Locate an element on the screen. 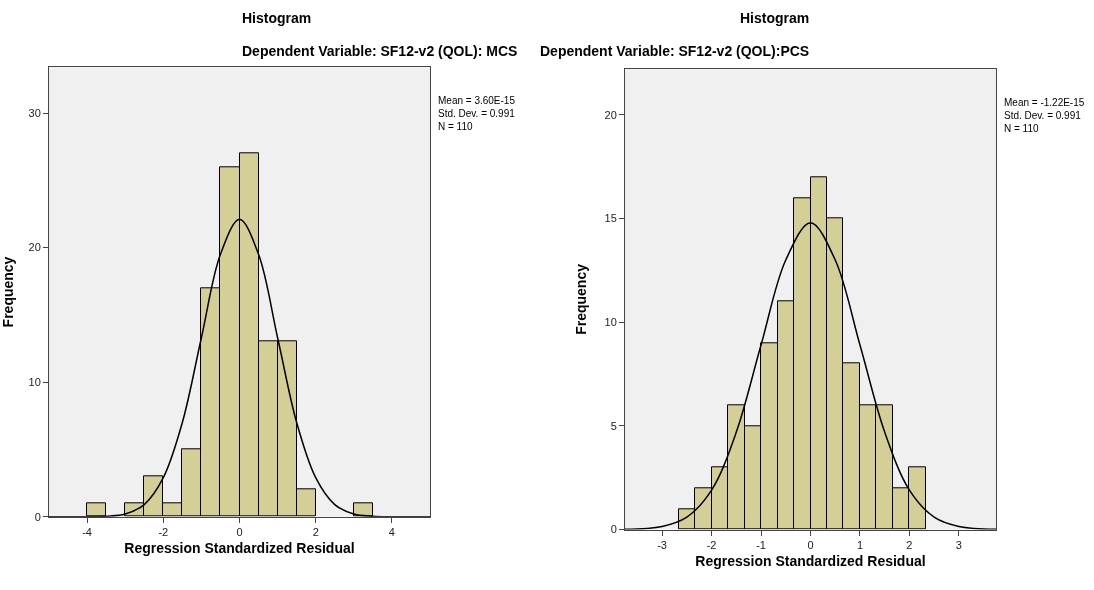 This screenshot has height=590, width=1094. x-tick-label: -3 is located at coordinates (662, 544).